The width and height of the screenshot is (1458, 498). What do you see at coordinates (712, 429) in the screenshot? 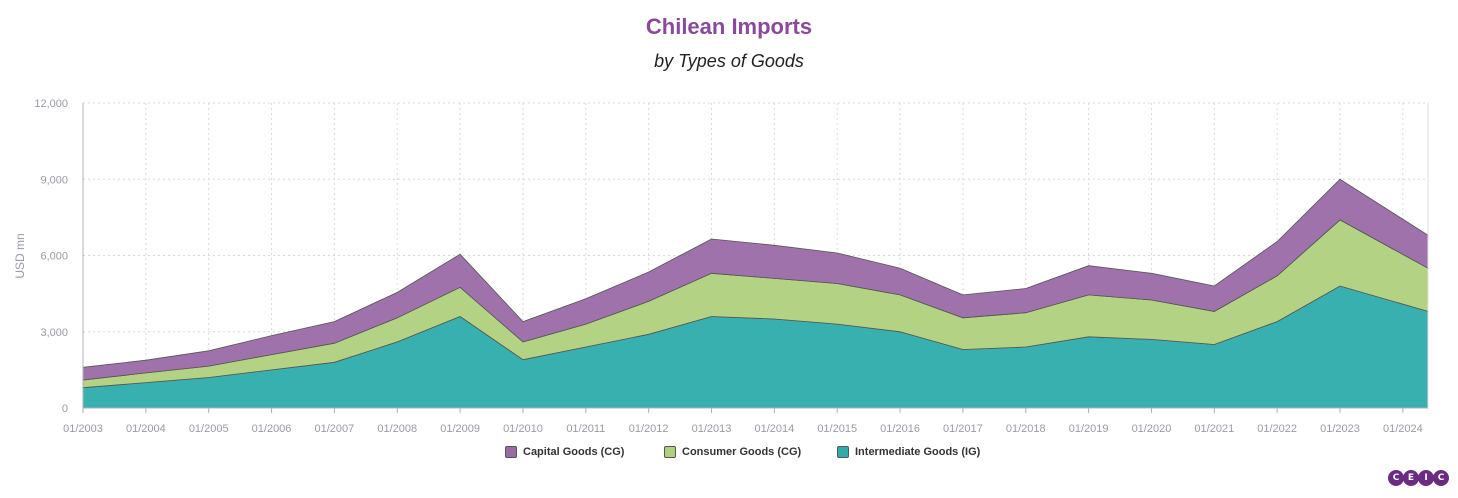
I see `x-tick-label: 01/2013` at bounding box center [712, 429].